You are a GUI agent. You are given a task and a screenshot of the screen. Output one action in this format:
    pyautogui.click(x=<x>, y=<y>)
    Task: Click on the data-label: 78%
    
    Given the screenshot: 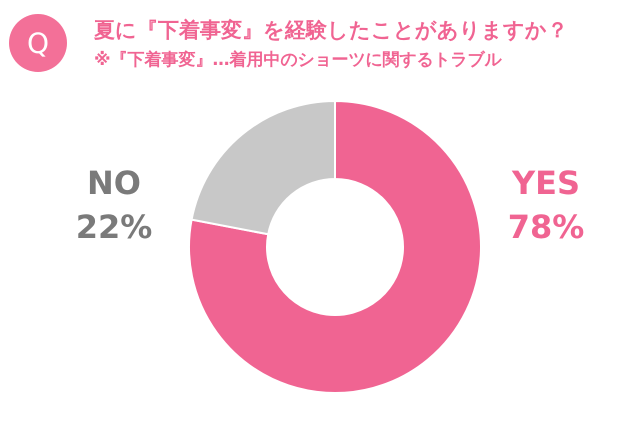 What is the action you would take?
    pyautogui.click(x=546, y=227)
    